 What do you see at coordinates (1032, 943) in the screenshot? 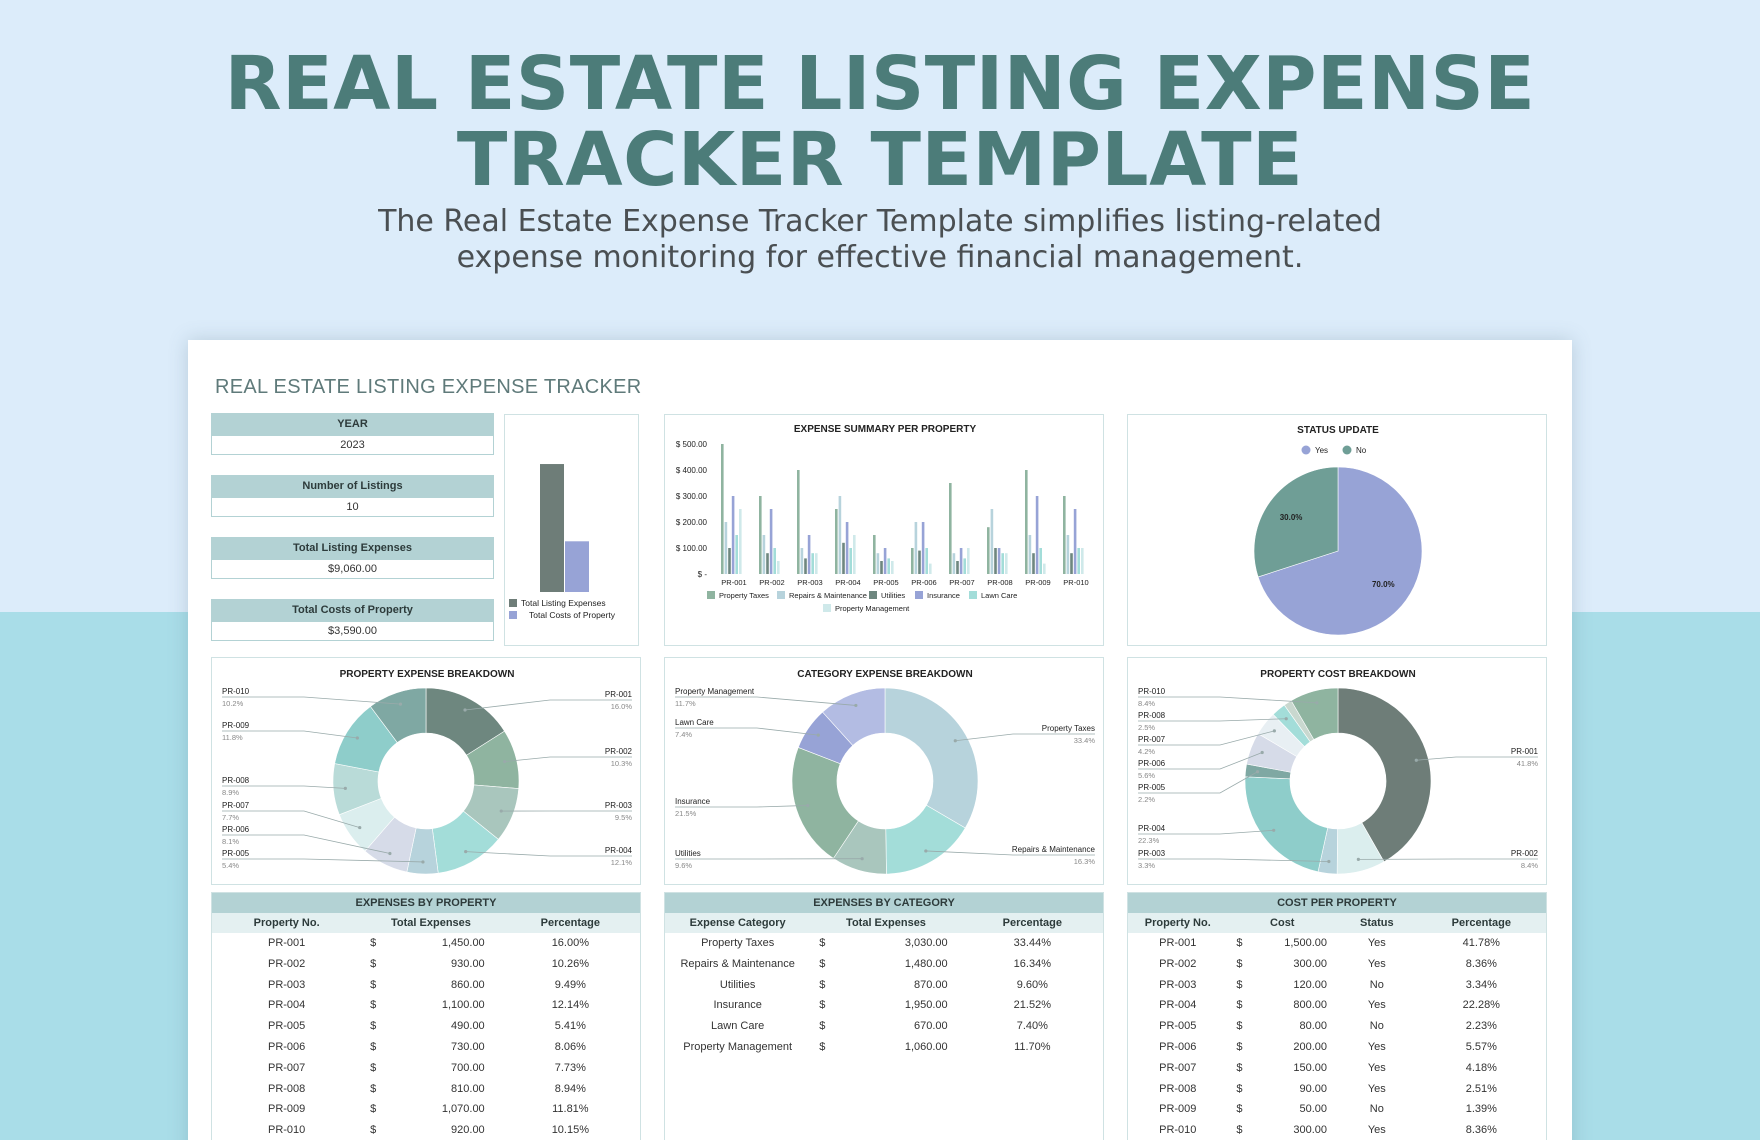
I see `table-cell: 33.44%` at bounding box center [1032, 943].